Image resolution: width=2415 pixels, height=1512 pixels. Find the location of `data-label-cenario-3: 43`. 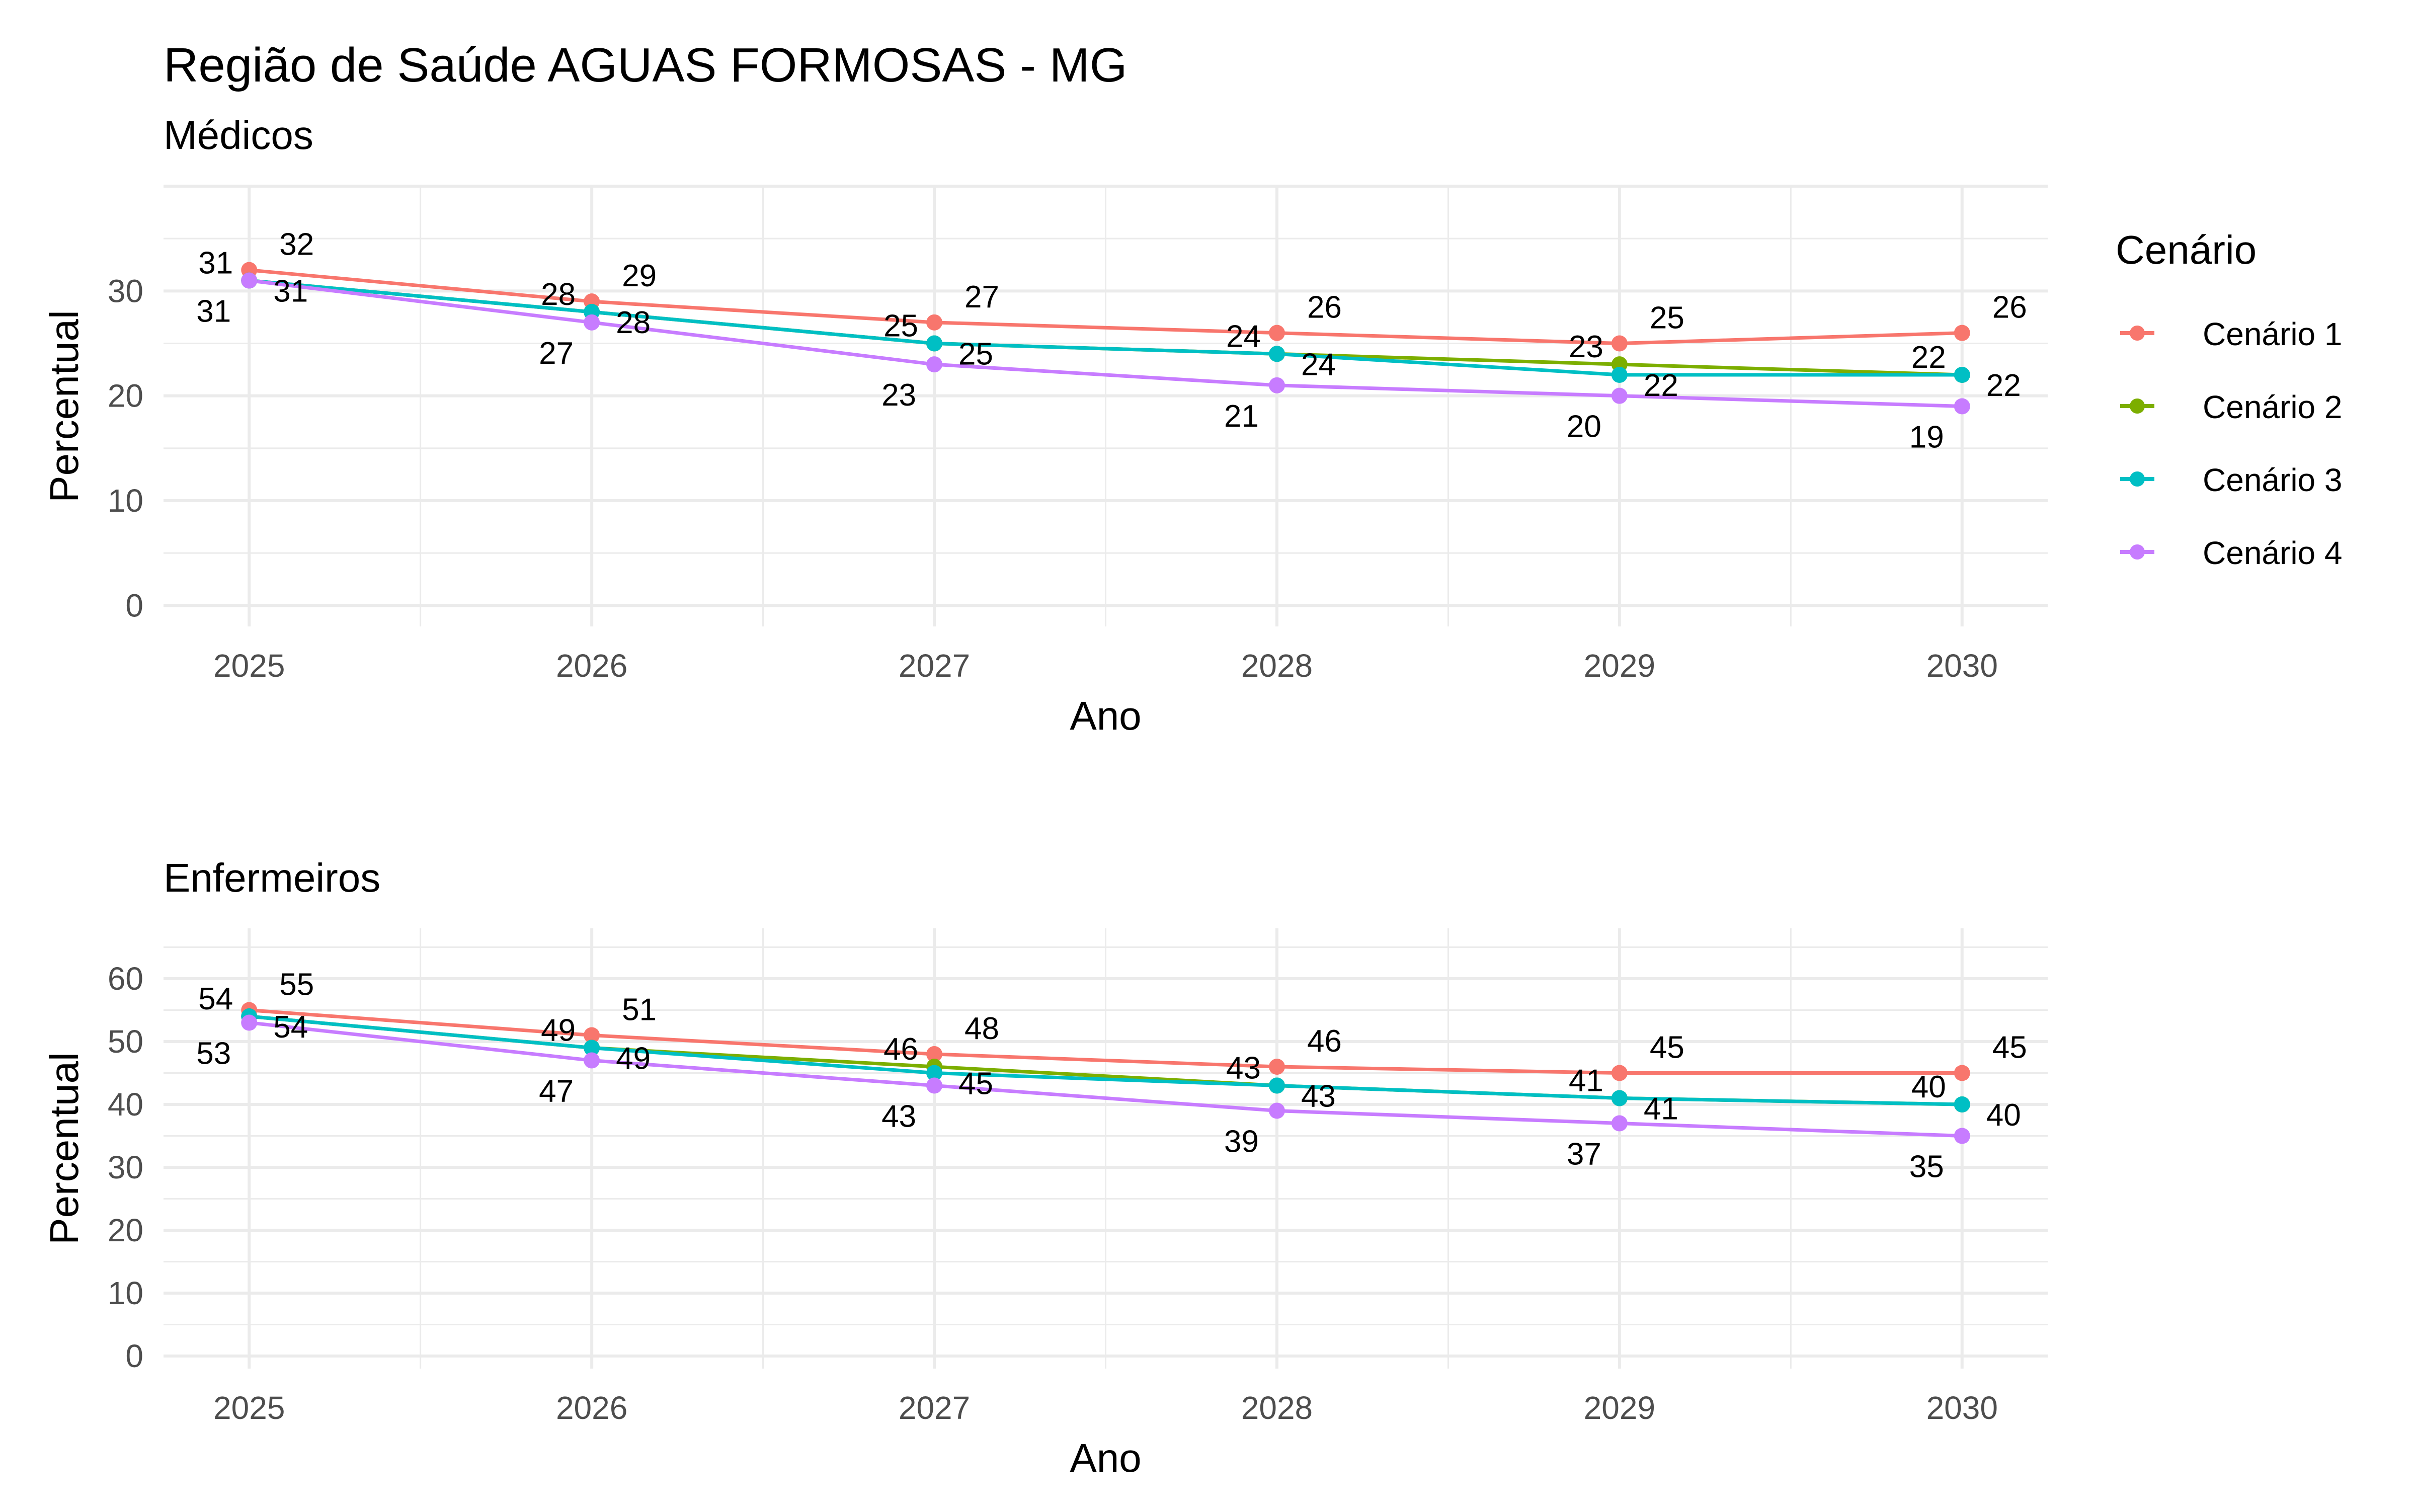

data-label-cenario-3: 43 is located at coordinates (1319, 1096).